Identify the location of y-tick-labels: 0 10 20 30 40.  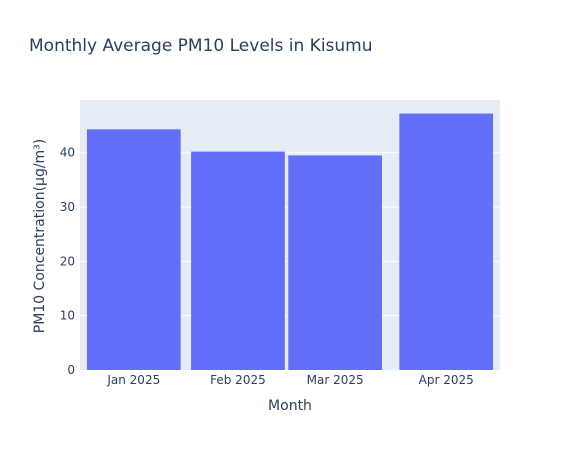
(67, 261).